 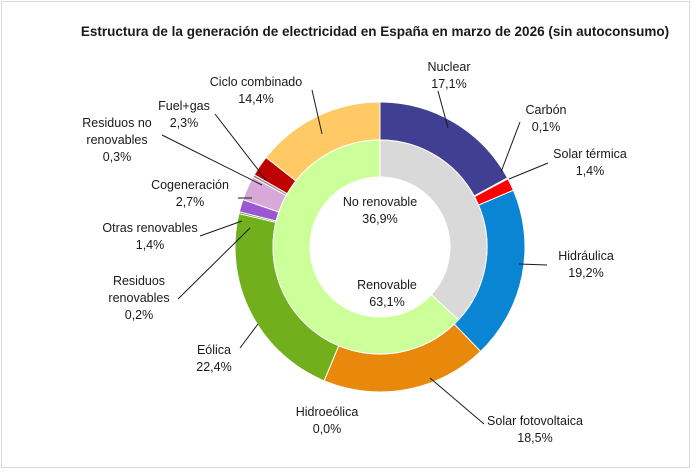 I want to click on inner-slice-no-renovable, so click(x=433, y=230).